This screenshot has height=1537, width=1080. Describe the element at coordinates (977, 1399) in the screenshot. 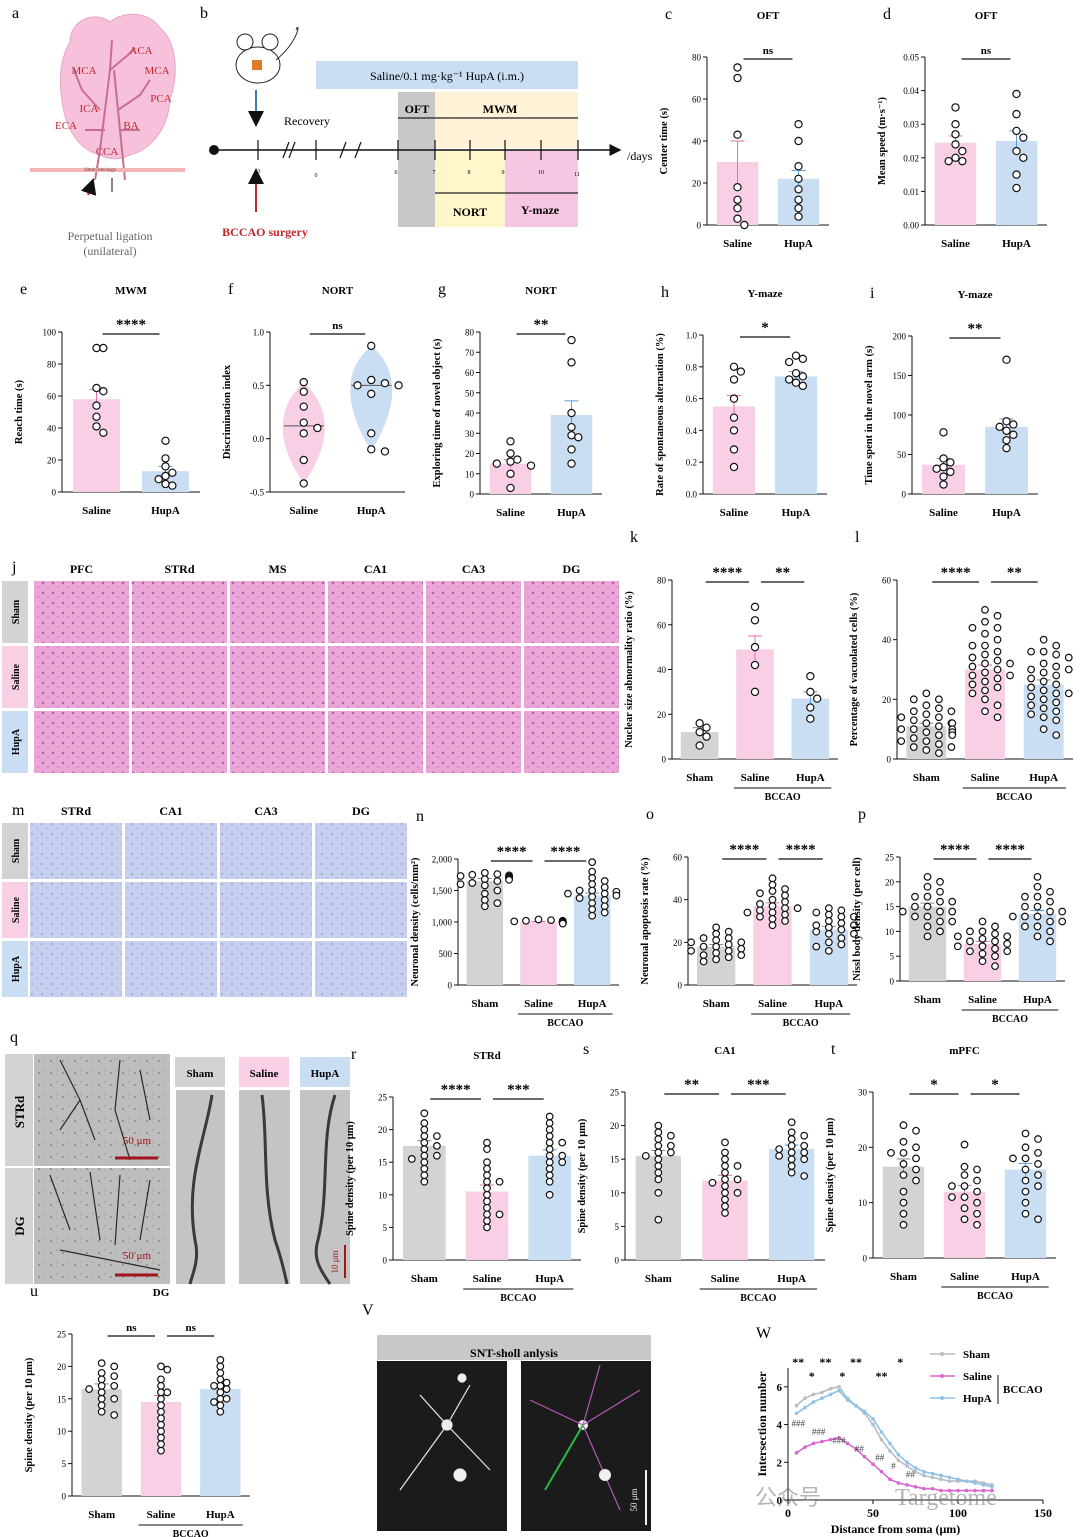

I see `w-legend-label-hupa: HupA` at that location.